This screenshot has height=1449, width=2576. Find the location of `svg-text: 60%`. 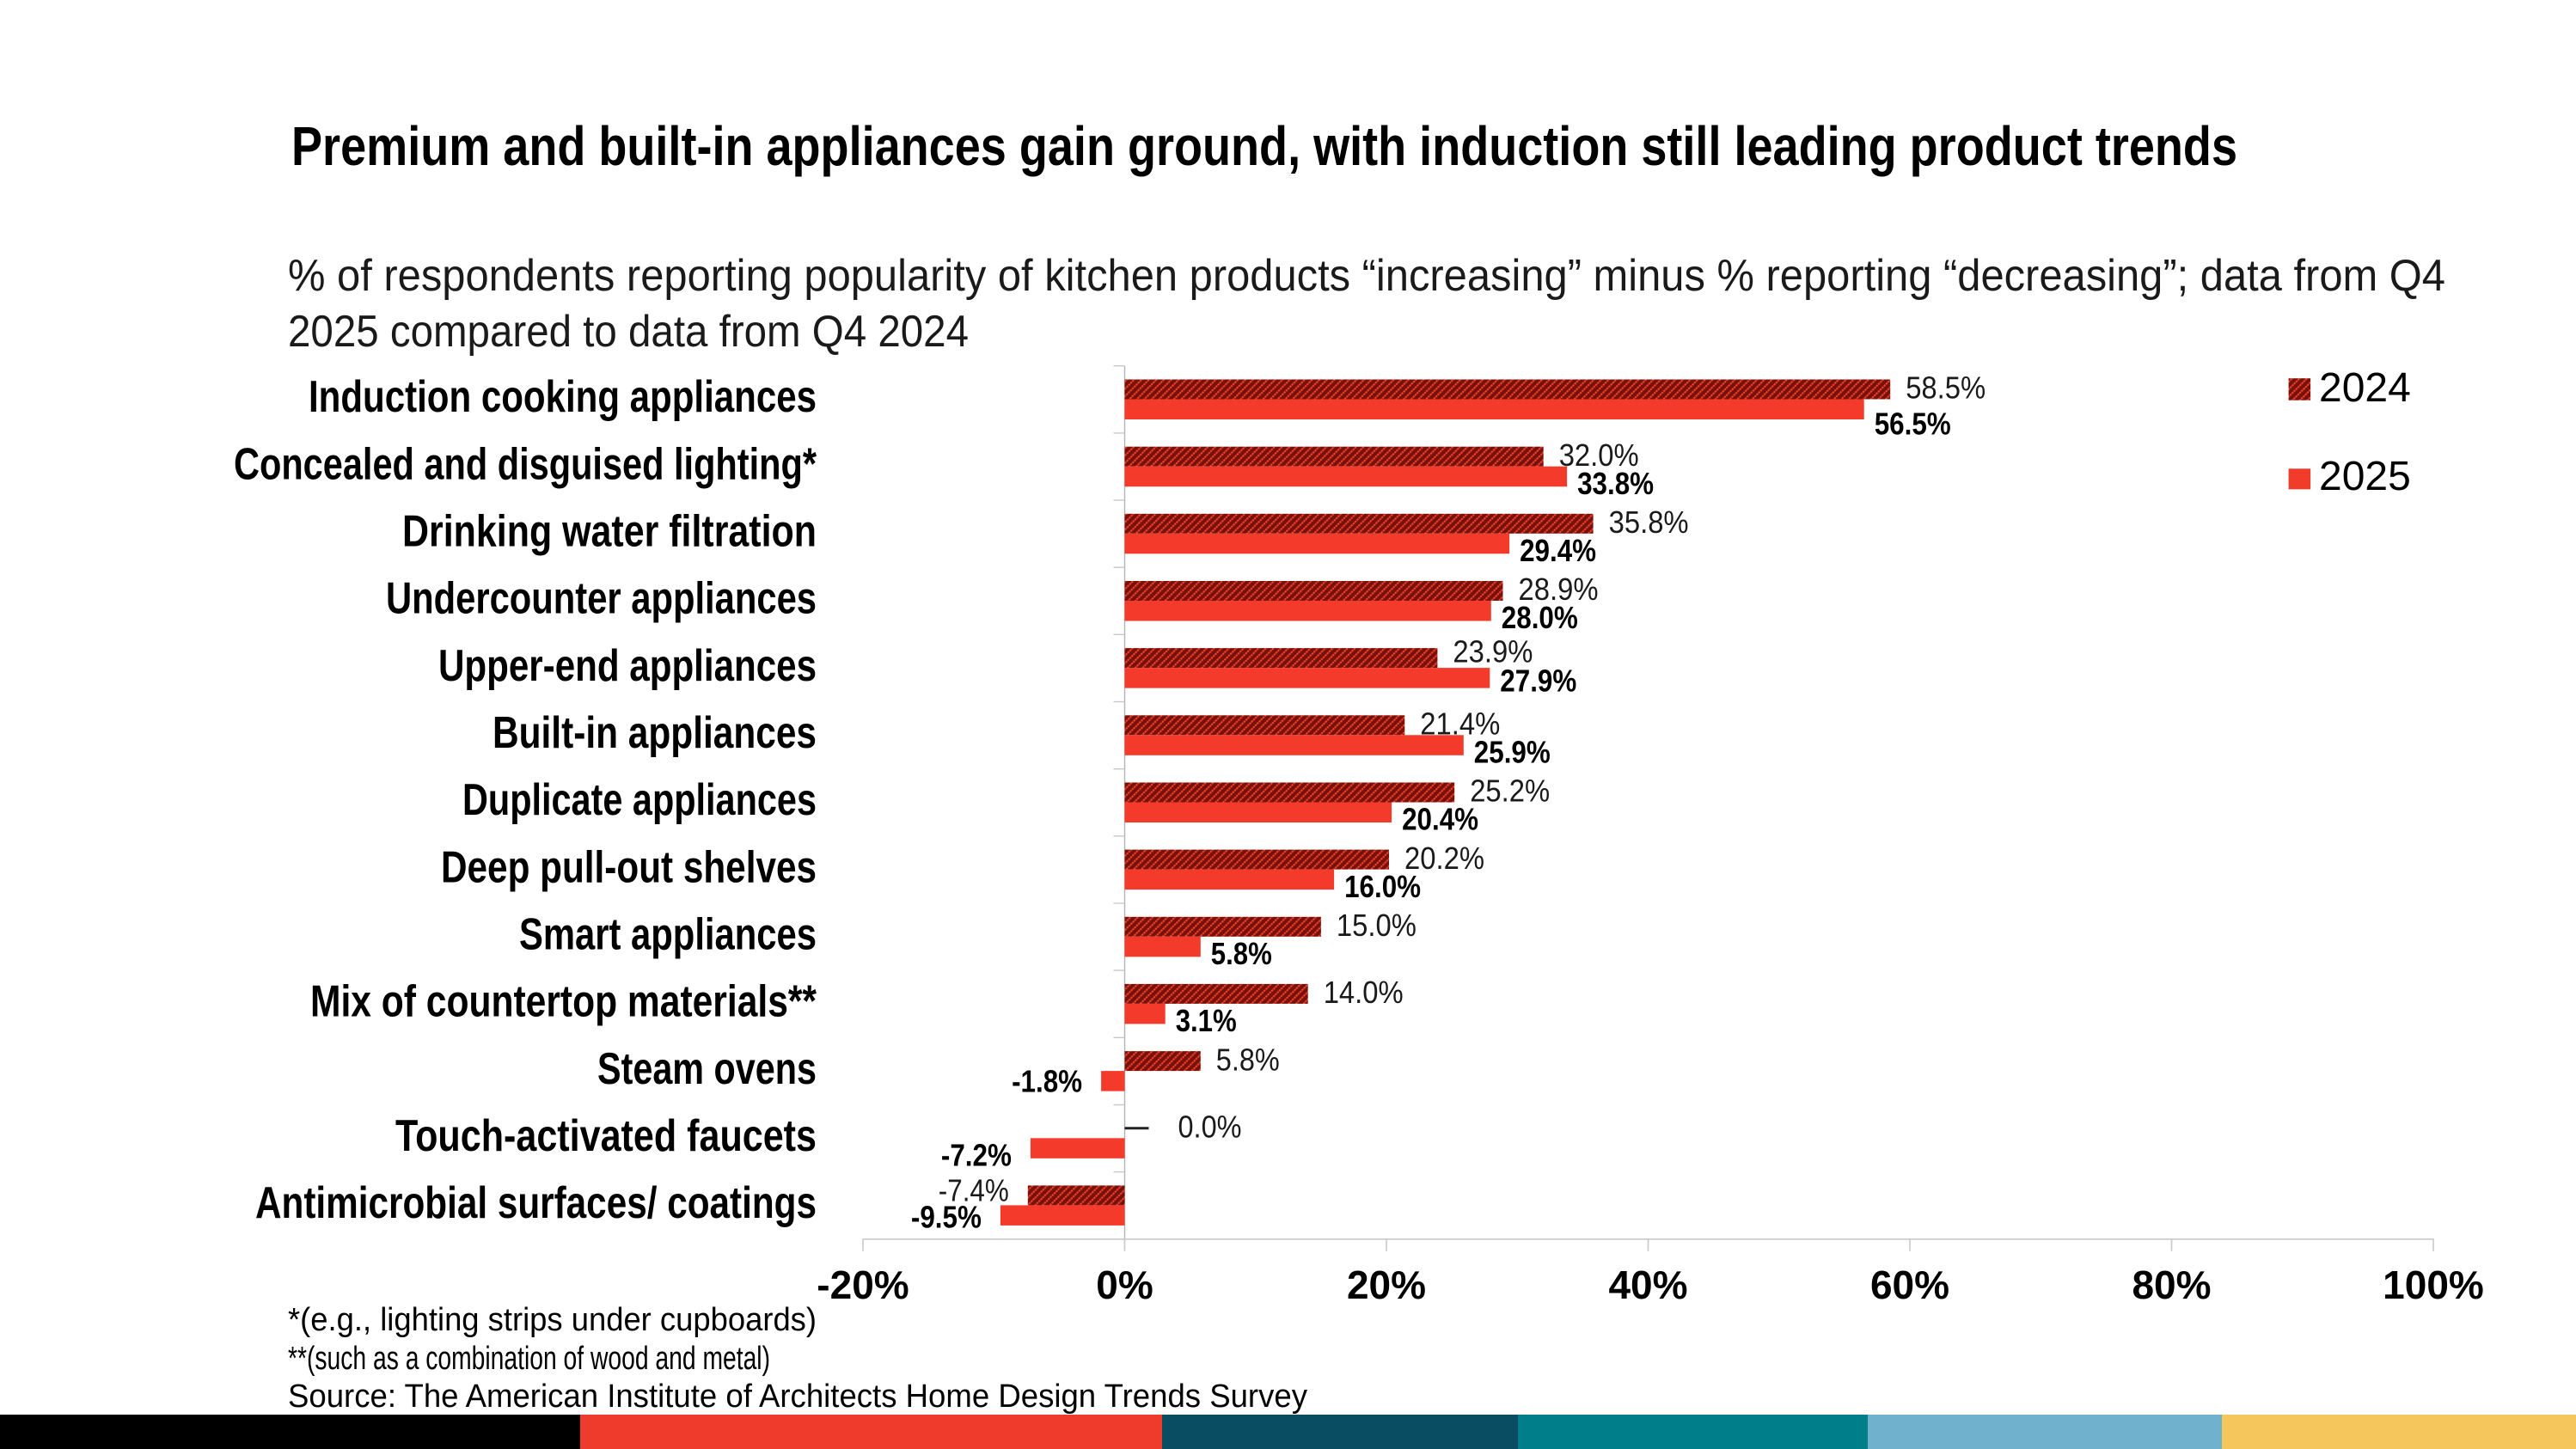

svg-text: 60% is located at coordinates (1909, 1285).